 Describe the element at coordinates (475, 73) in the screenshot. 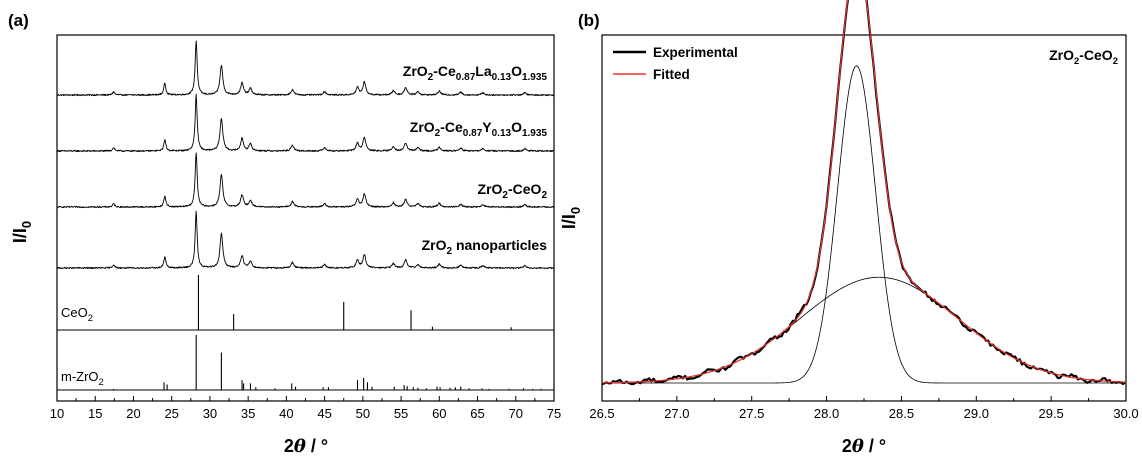

I see `trace-label-la: ZrO2-Ce0.87La0.13O1.935` at that location.